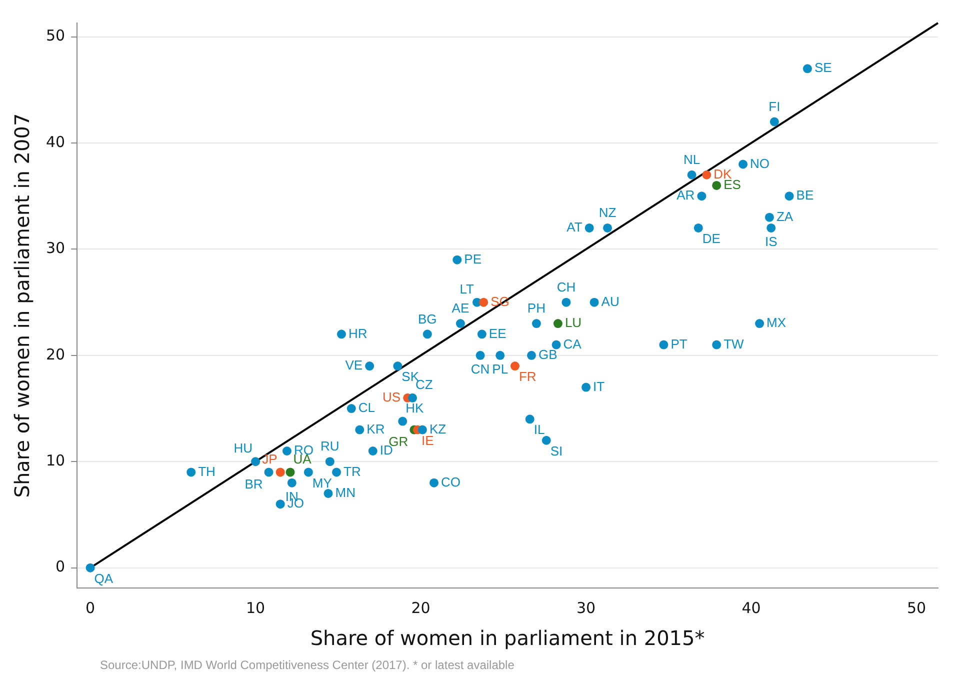 The image size is (960, 690). What do you see at coordinates (751, 607) in the screenshot?
I see `x-tick-label: 40` at bounding box center [751, 607].